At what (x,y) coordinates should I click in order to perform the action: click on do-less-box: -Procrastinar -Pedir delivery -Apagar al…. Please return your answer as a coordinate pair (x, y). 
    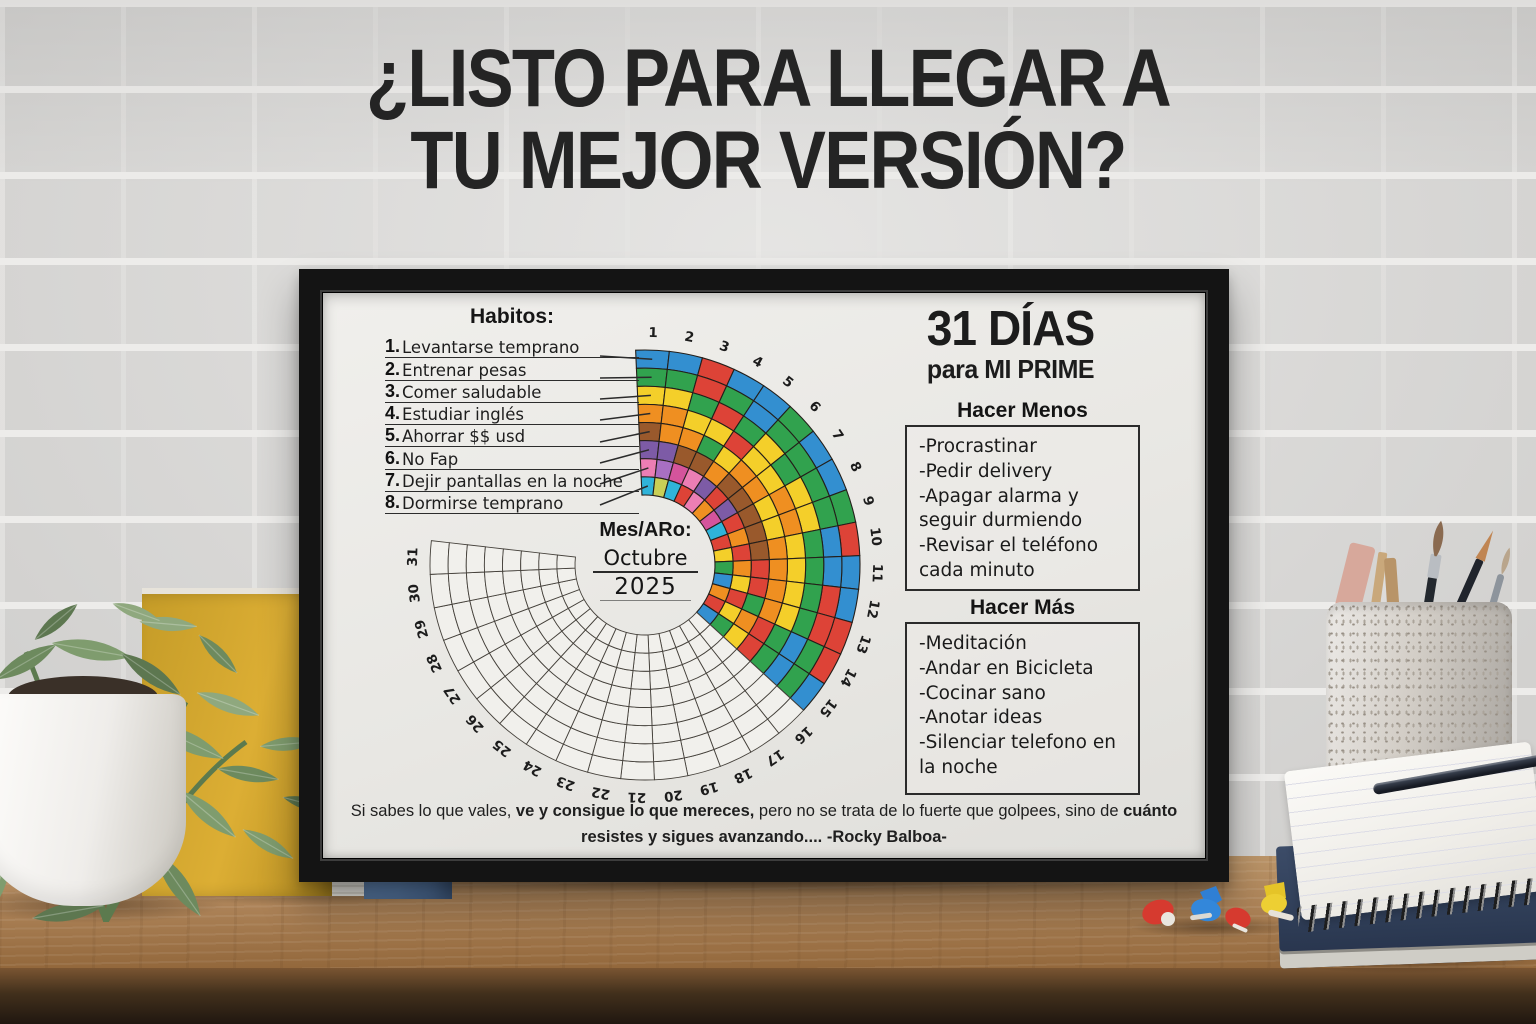
    Looking at the image, I should click on (1022, 508).